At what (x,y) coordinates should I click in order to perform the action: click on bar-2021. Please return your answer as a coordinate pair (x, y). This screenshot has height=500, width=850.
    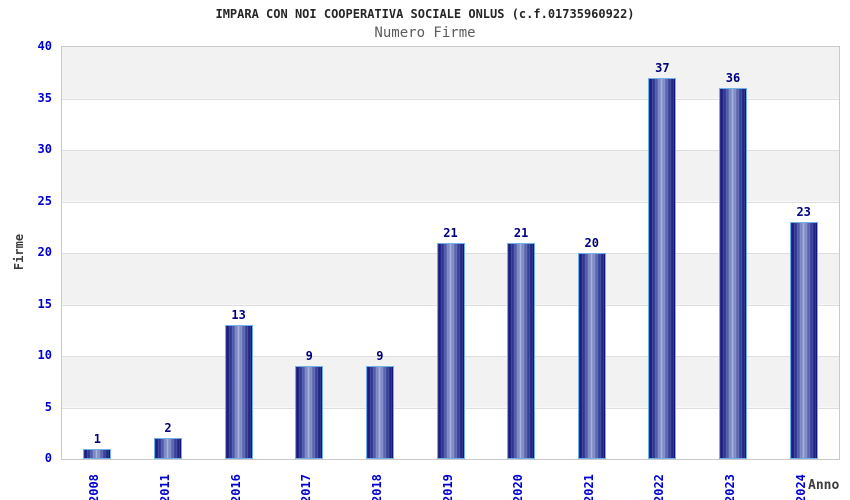
    Looking at the image, I should click on (591, 356).